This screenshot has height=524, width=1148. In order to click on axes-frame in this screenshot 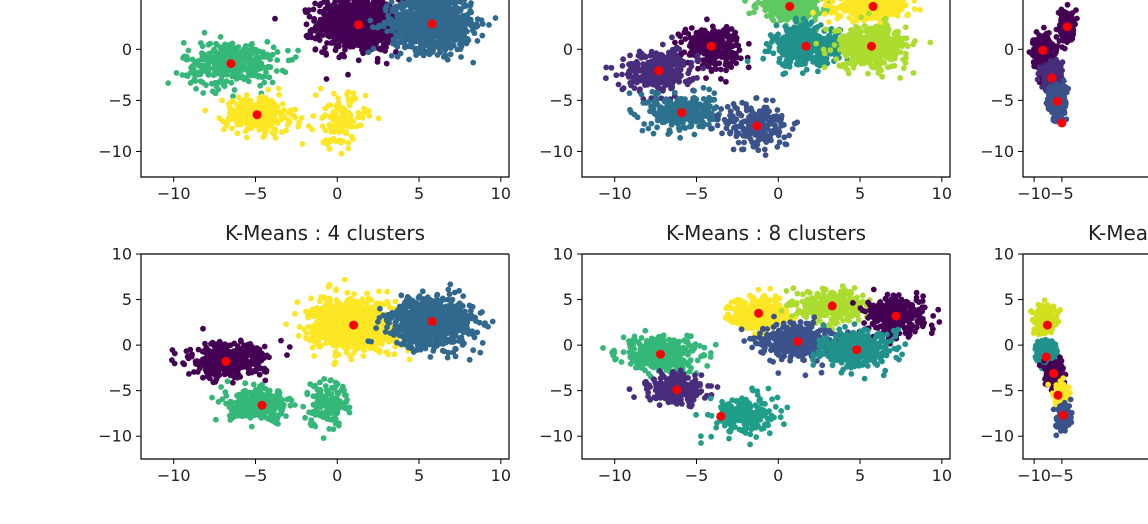, I will do `click(325, 89)`.